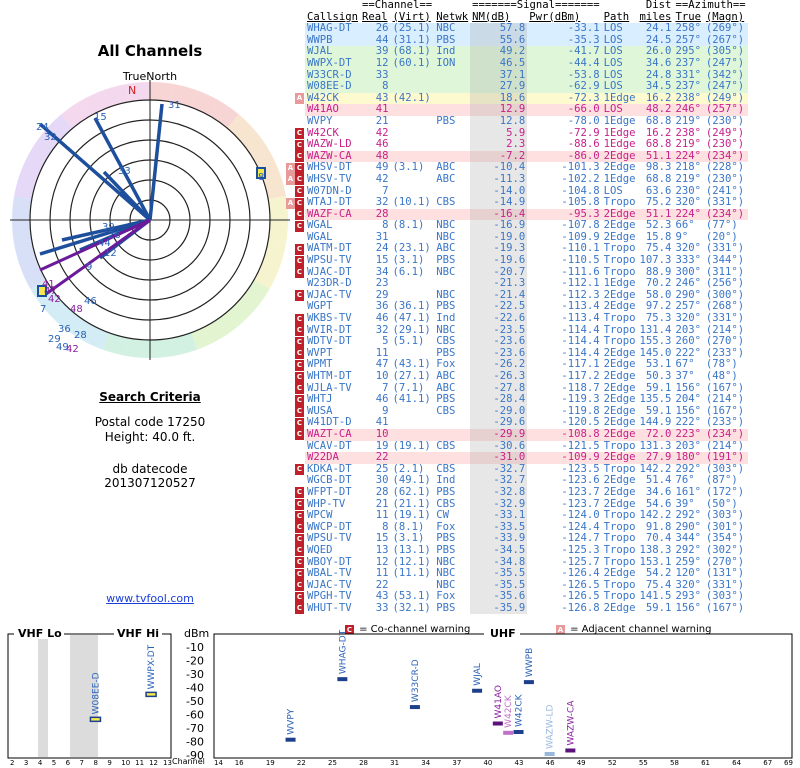  I want to click on cell-netwk: Fox, so click(446, 364).